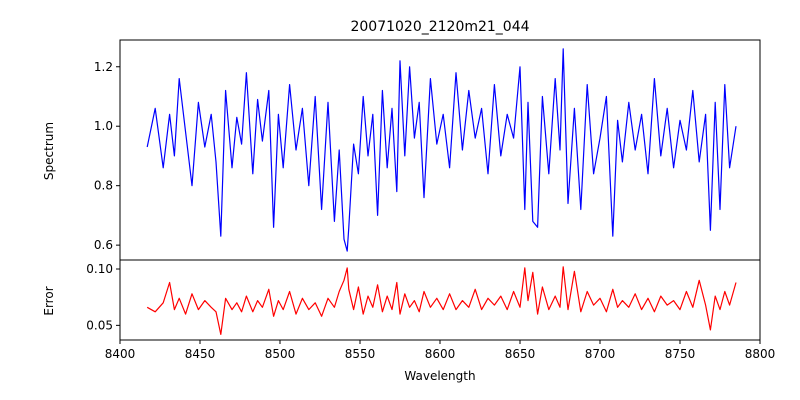 This screenshot has width=800, height=400. Describe the element at coordinates (49, 300) in the screenshot. I see `error-y-axis-label: Error` at that location.